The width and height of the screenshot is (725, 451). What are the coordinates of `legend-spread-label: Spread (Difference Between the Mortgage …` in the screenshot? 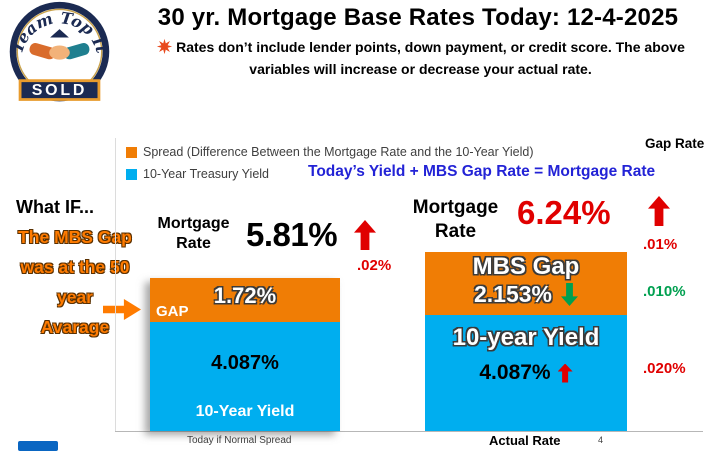 It's located at (338, 152).